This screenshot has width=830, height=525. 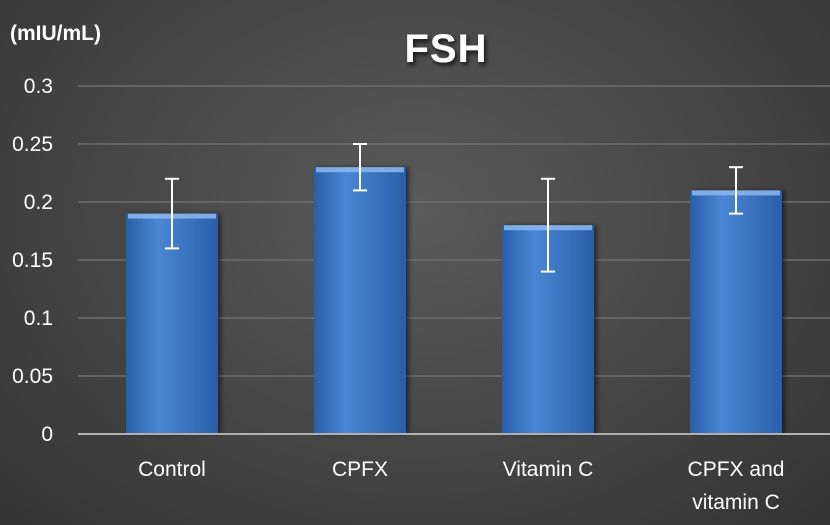 I want to click on y-tick-label: 0.05, so click(x=32, y=376).